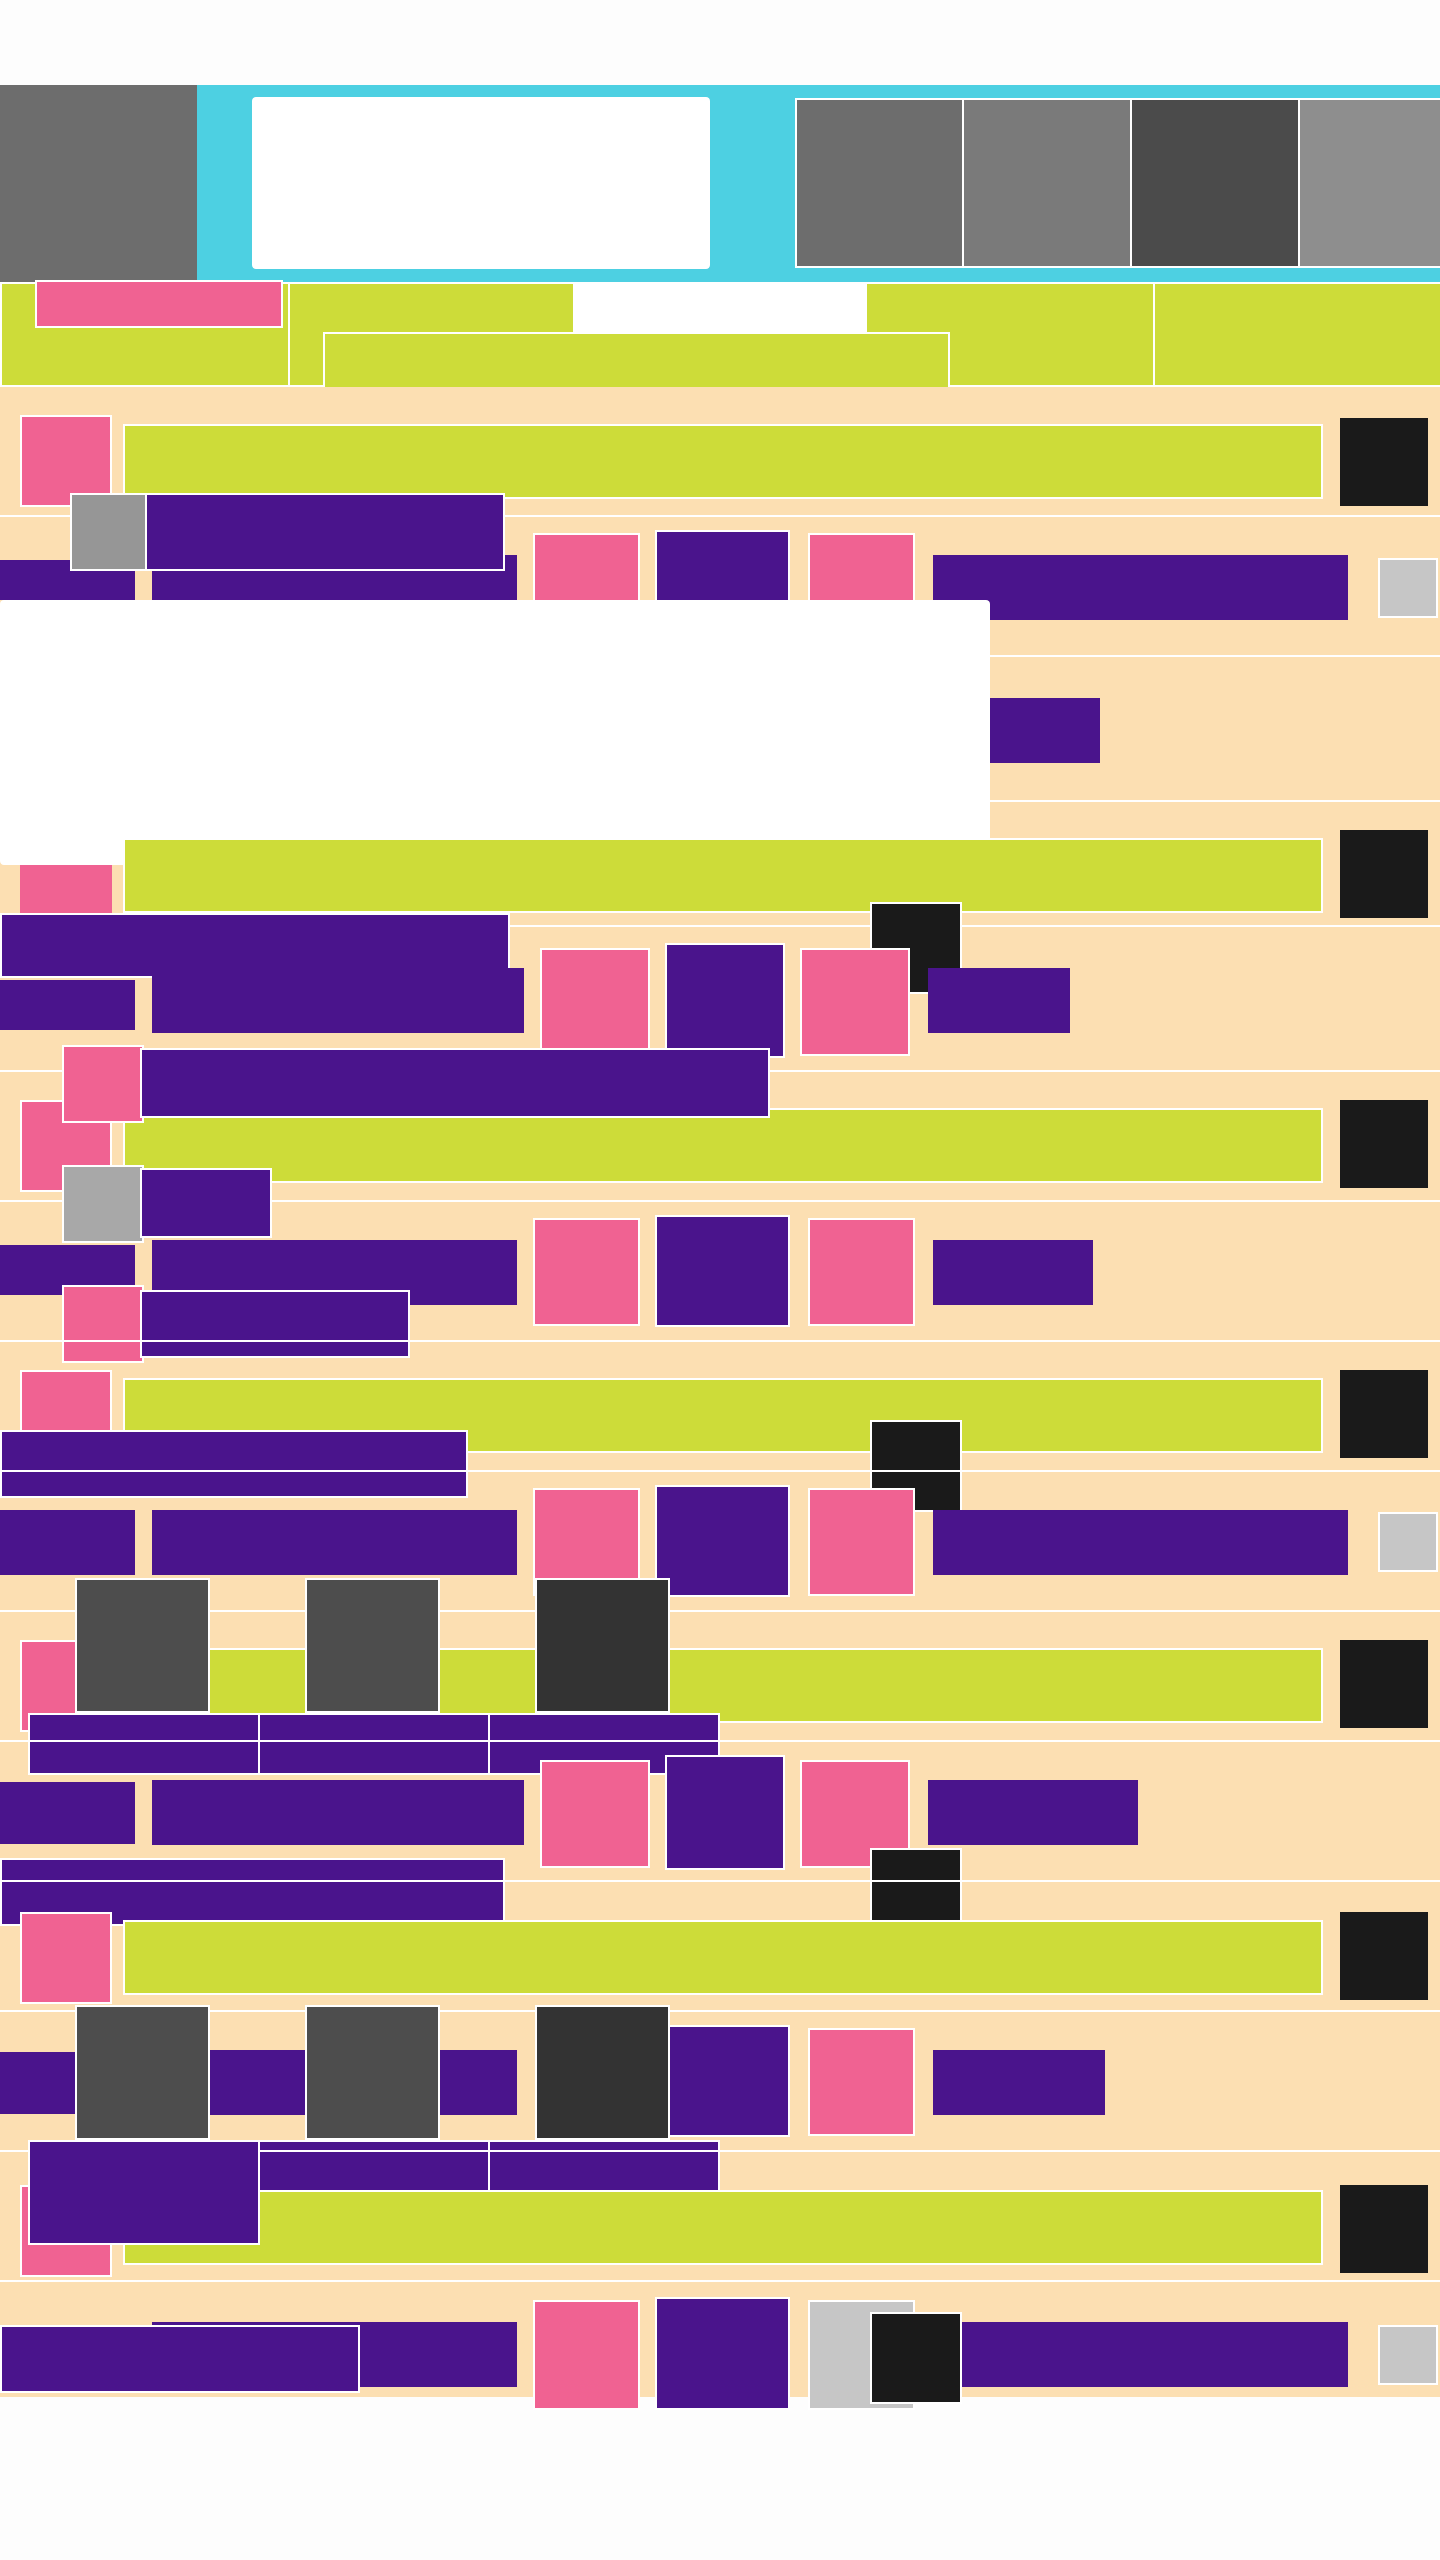 This screenshot has height=2560, width=1440. I want to click on list-item, so click(720, 452).